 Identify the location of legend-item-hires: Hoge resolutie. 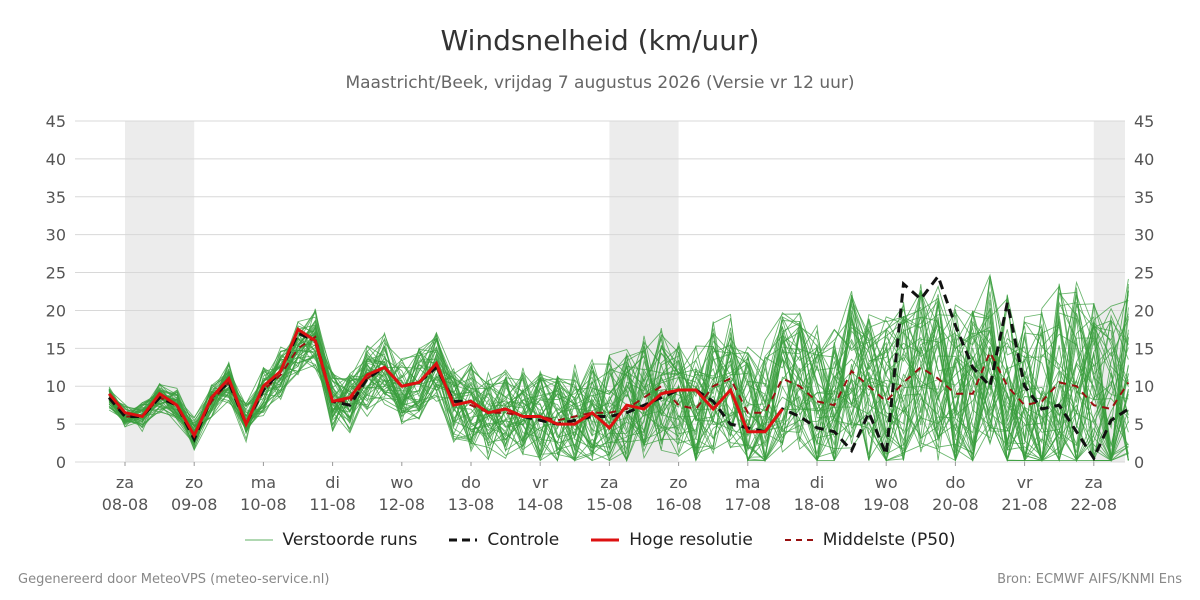
(672, 540).